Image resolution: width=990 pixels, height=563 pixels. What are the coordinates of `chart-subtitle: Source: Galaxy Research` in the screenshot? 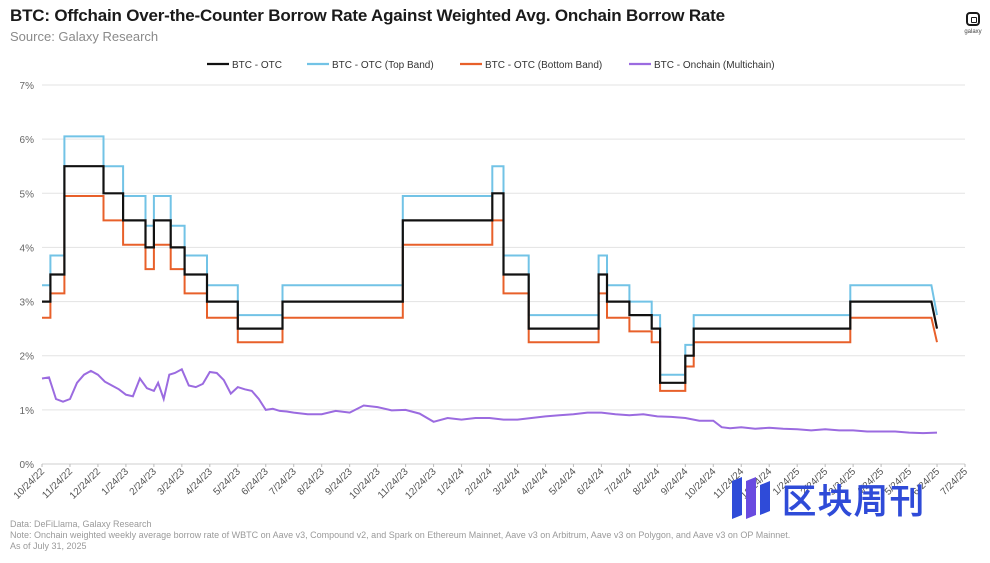 It's located at (84, 36).